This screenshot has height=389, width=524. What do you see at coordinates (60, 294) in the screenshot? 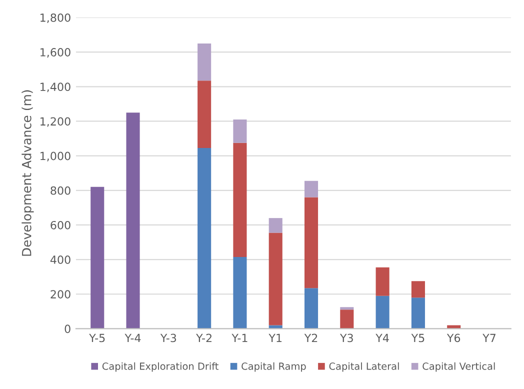
I see `y-tick-label: 200` at bounding box center [60, 294].